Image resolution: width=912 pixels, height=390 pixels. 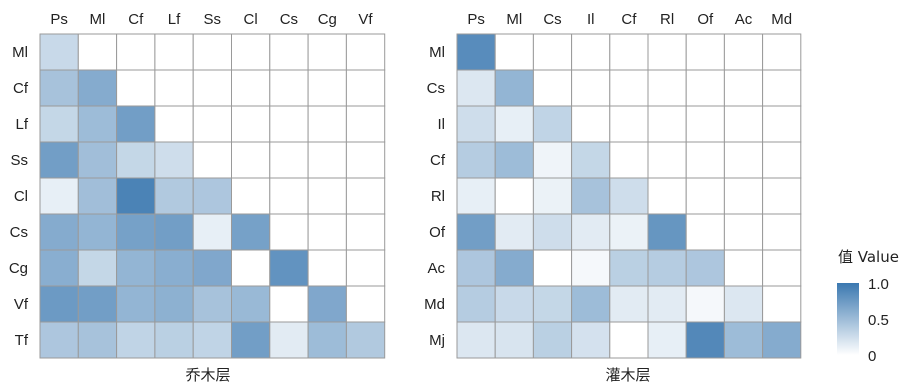 What do you see at coordinates (514, 19) in the screenshot?
I see `x-tick-label: Ml` at bounding box center [514, 19].